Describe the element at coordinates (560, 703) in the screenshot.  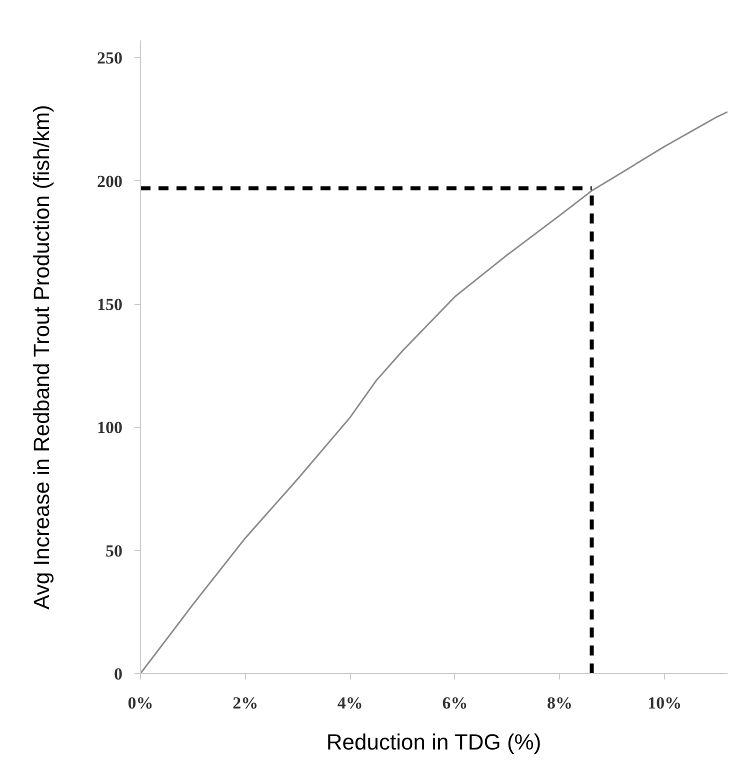
I see `x-tick-label: 8%` at that location.